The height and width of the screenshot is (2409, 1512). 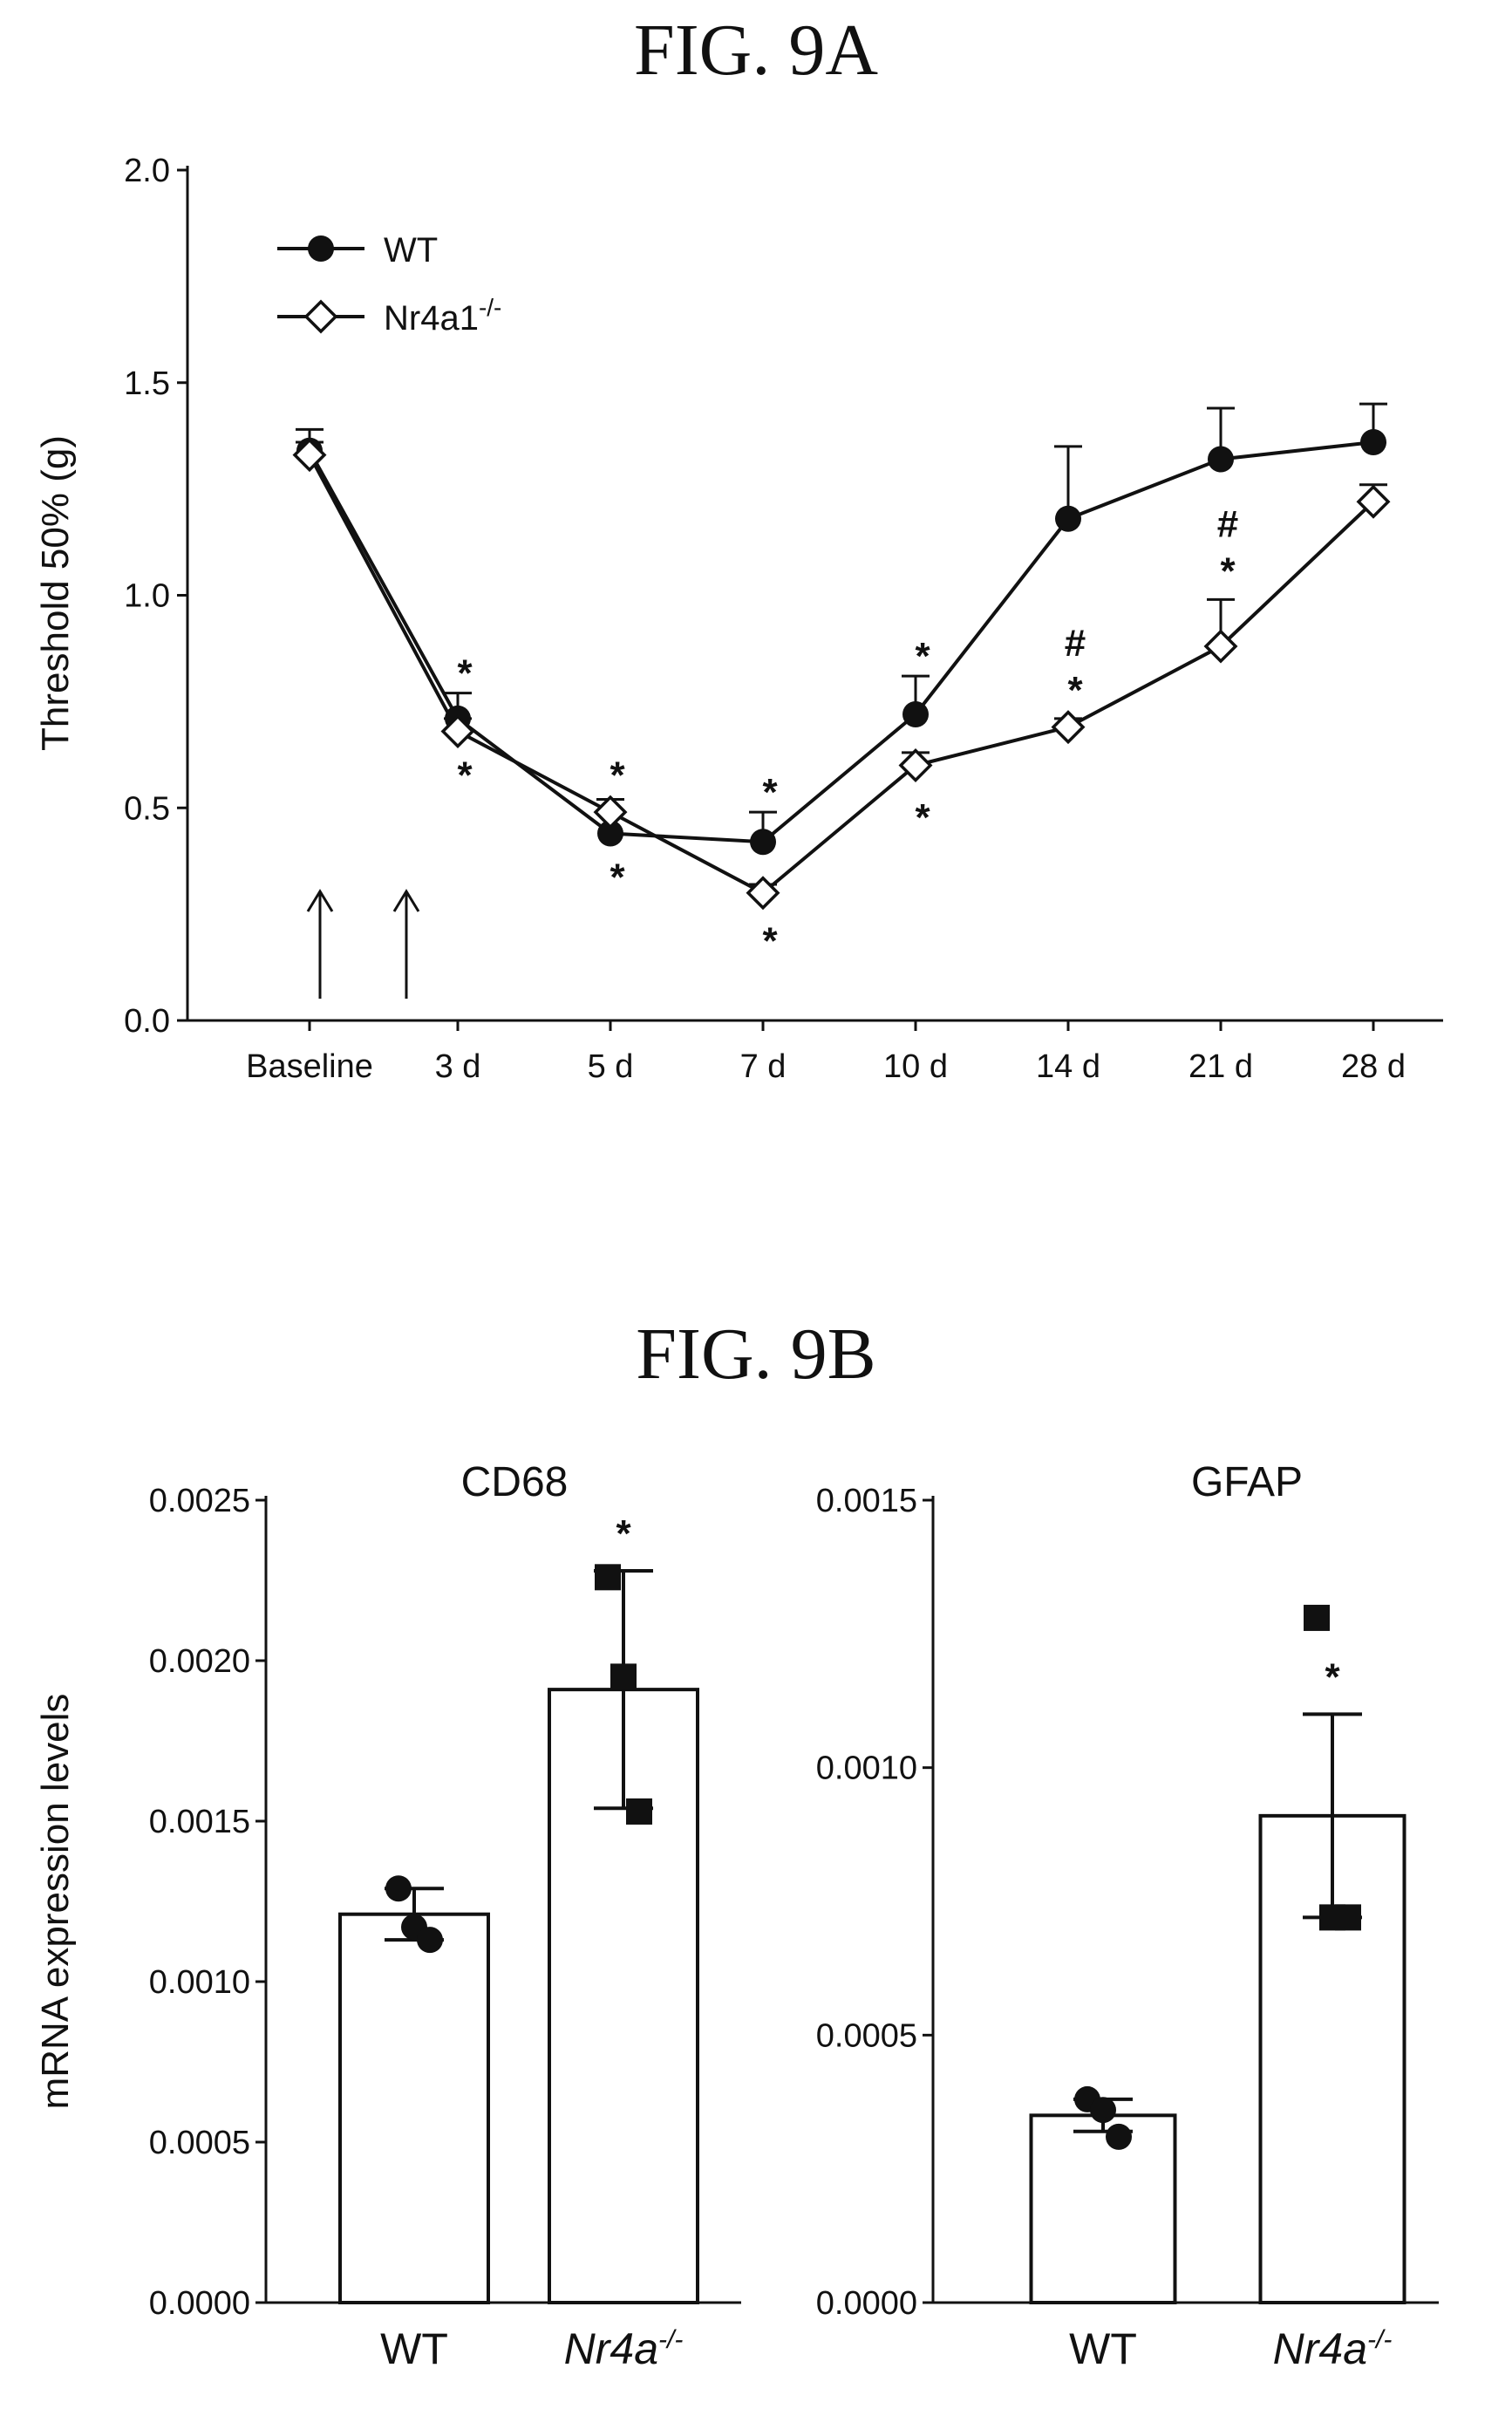 I want to click on y-tick-label-9a: 1.0, so click(x=147, y=596).